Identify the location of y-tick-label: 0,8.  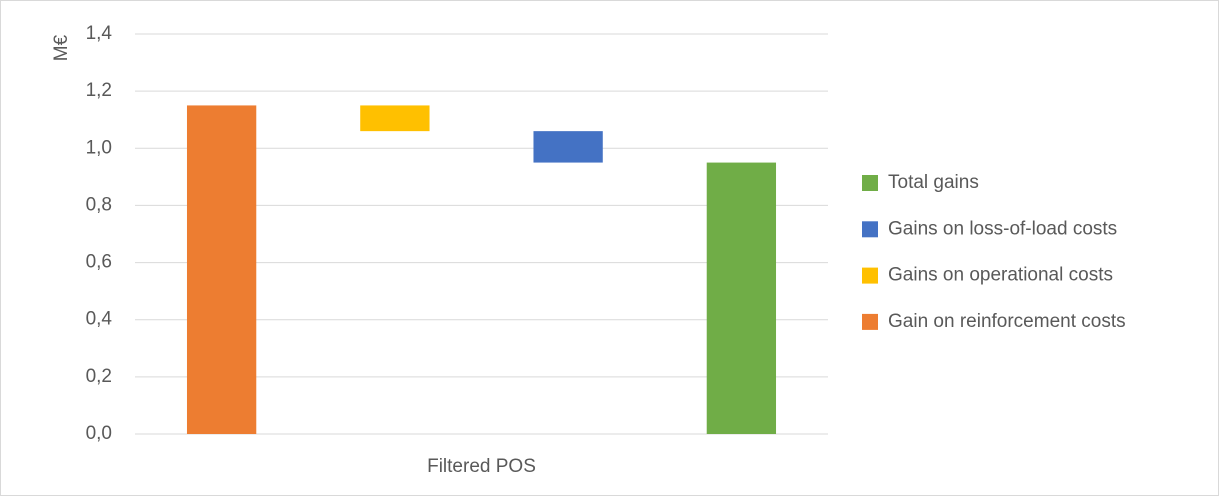
(99, 204).